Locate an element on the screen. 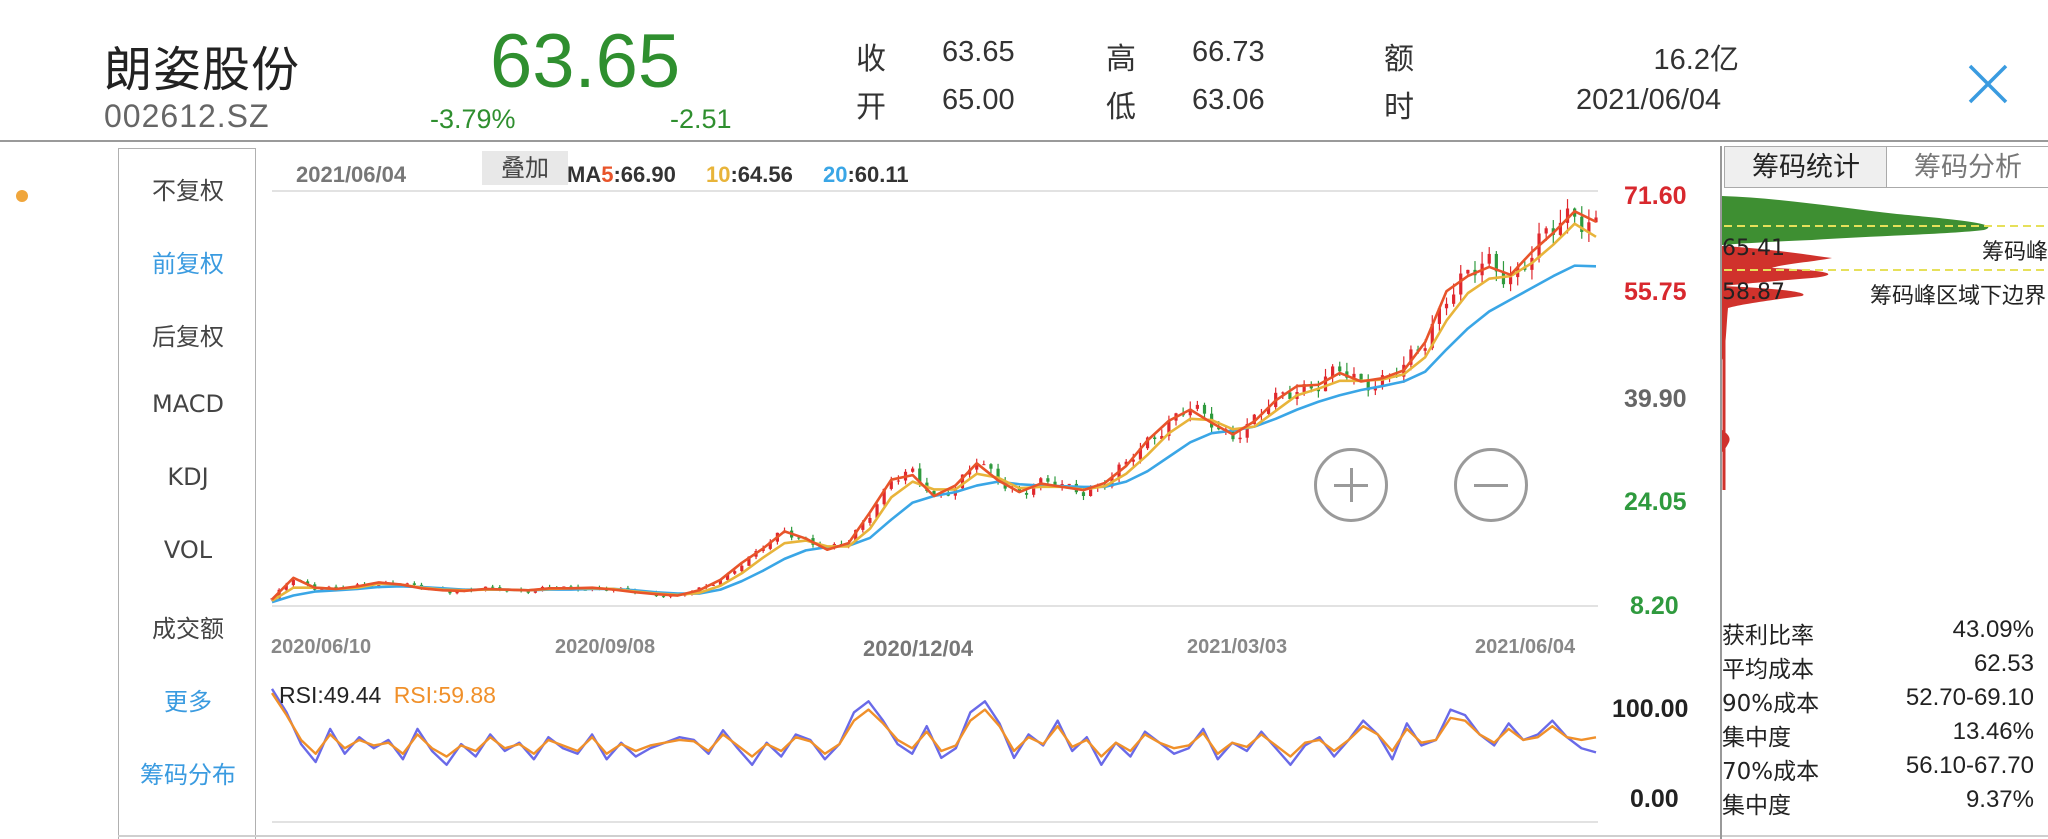  menu-vol: VOL is located at coordinates (188, 550).